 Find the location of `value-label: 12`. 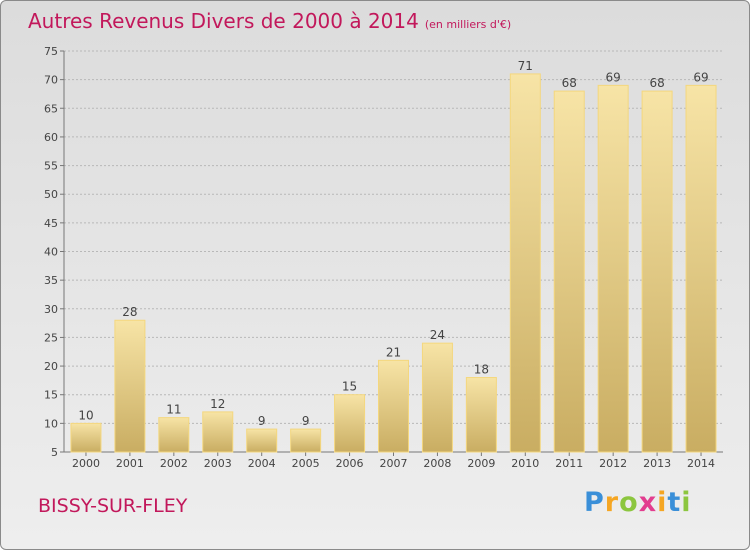

value-label: 12 is located at coordinates (217, 404).